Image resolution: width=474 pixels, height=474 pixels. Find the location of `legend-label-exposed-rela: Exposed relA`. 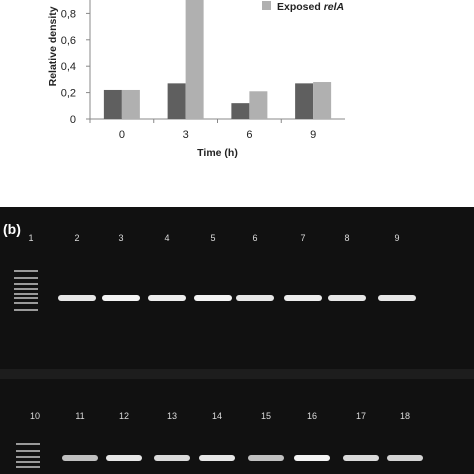

legend-label-exposed-rela: Exposed relA is located at coordinates (310, 7).